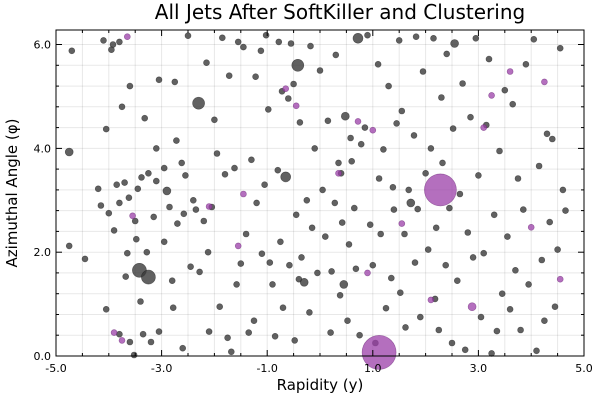 The width and height of the screenshot is (600, 400). Describe the element at coordinates (43, 148) in the screenshot. I see `y-tick-label: 4.0` at that location.